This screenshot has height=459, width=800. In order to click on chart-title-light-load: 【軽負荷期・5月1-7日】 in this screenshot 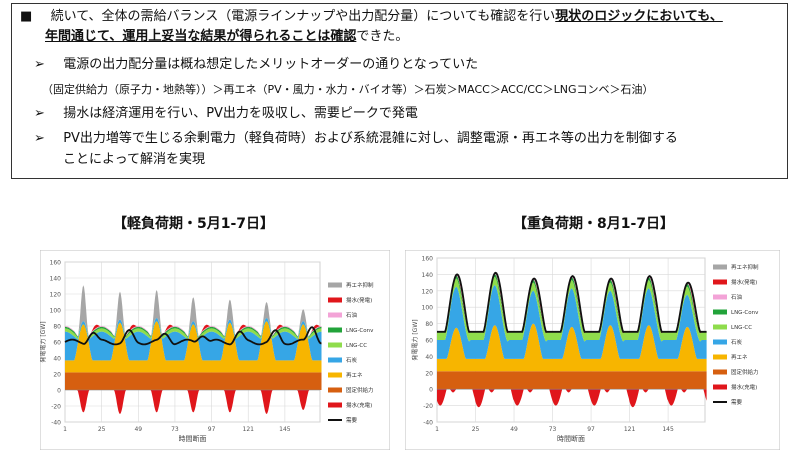, I will do `click(194, 224)`.